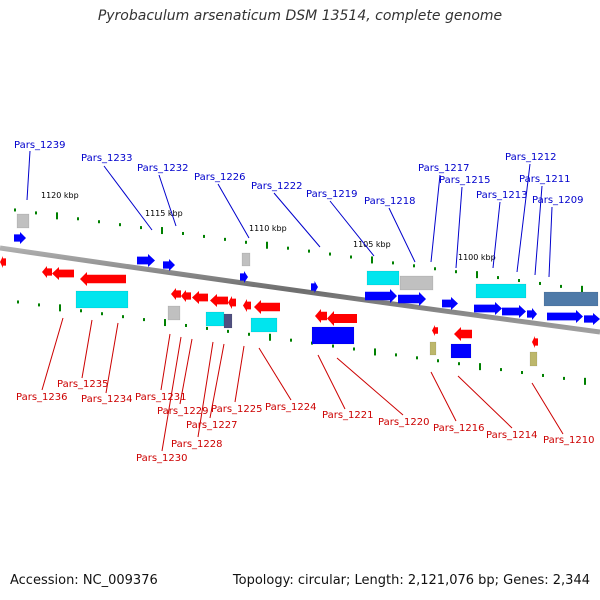  What do you see at coordinates (82, 384) in the screenshot?
I see `gene-label-pars-1235: Pars_1235` at bounding box center [82, 384].